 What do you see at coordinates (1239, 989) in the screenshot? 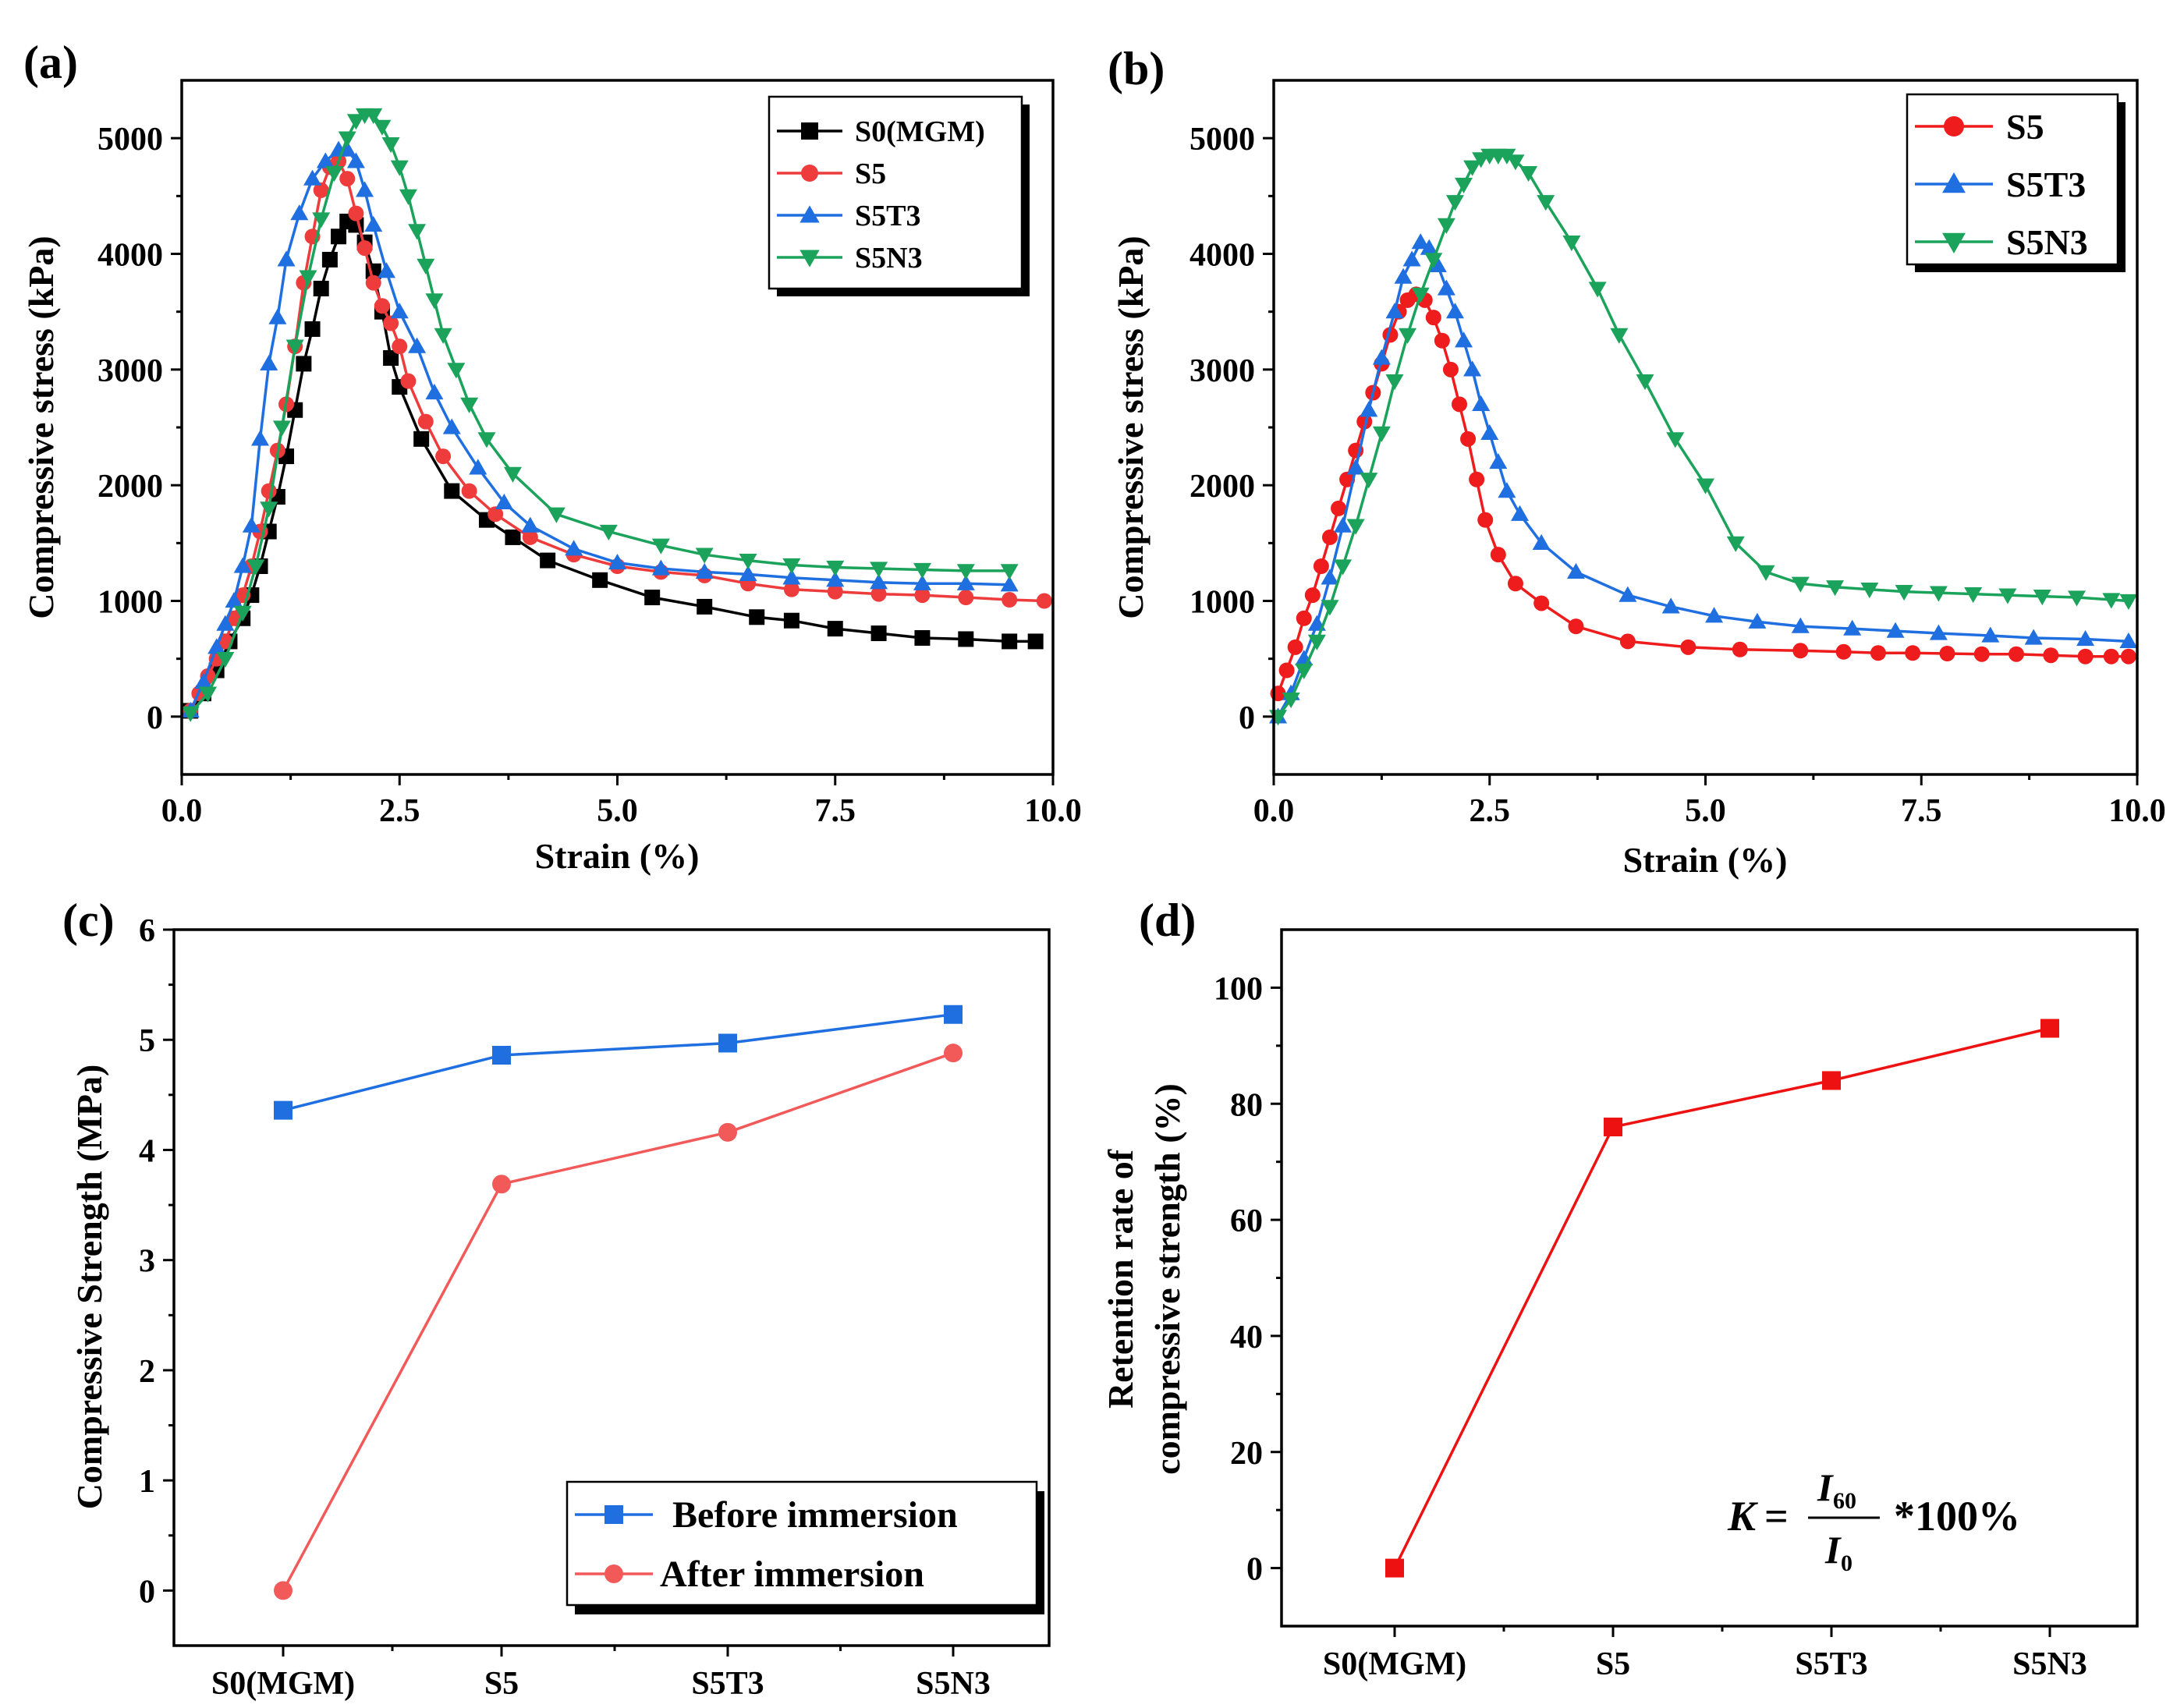
I see `y-tick-label-d: 100` at bounding box center [1239, 989].